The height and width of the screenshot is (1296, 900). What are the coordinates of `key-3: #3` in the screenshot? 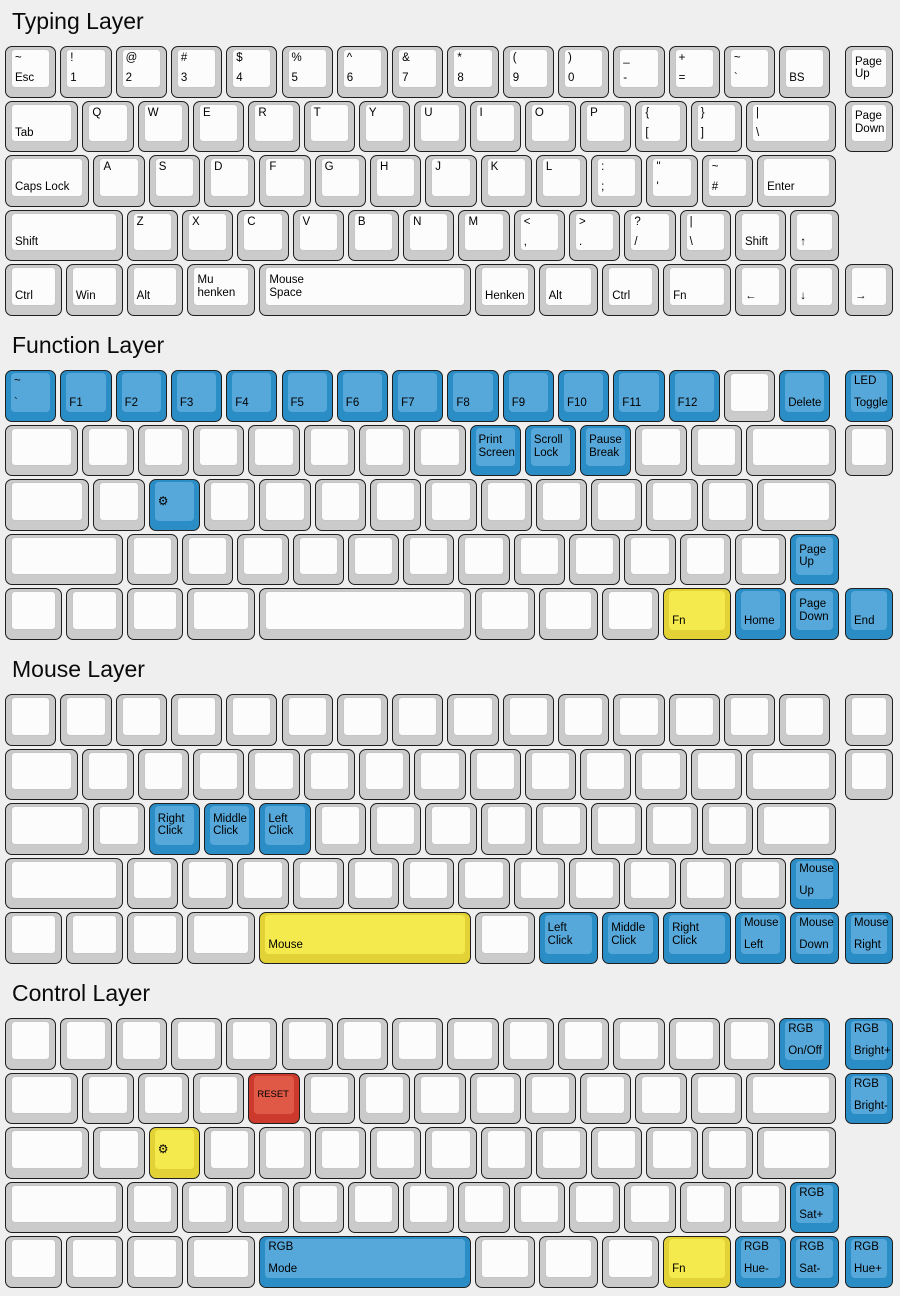 It's located at (196, 72).